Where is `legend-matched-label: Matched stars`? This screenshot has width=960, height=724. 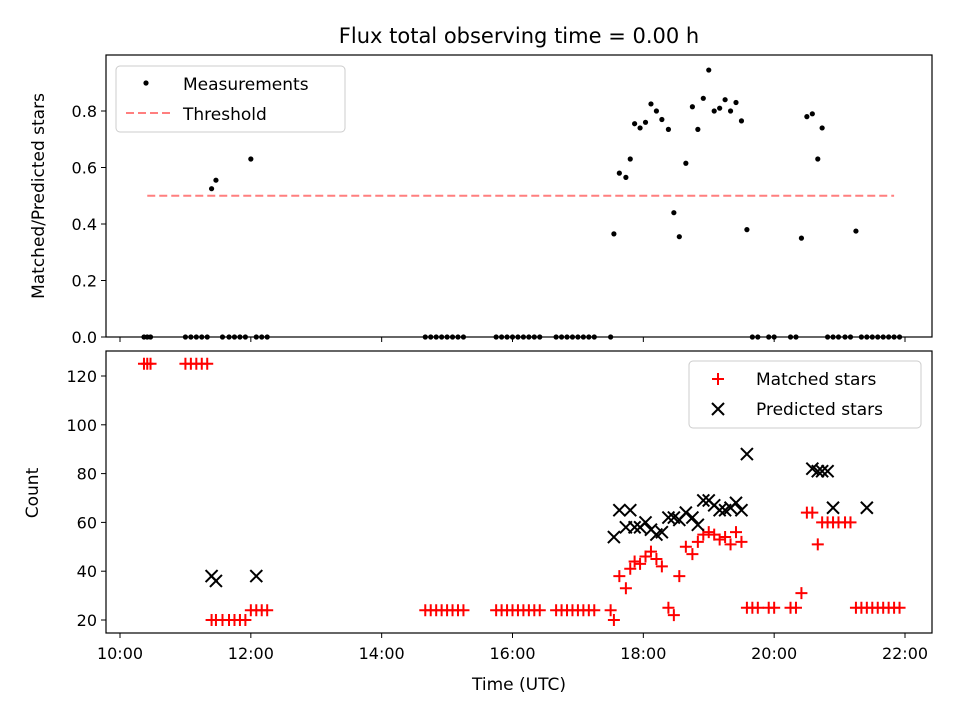
legend-matched-label: Matched stars is located at coordinates (816, 380).